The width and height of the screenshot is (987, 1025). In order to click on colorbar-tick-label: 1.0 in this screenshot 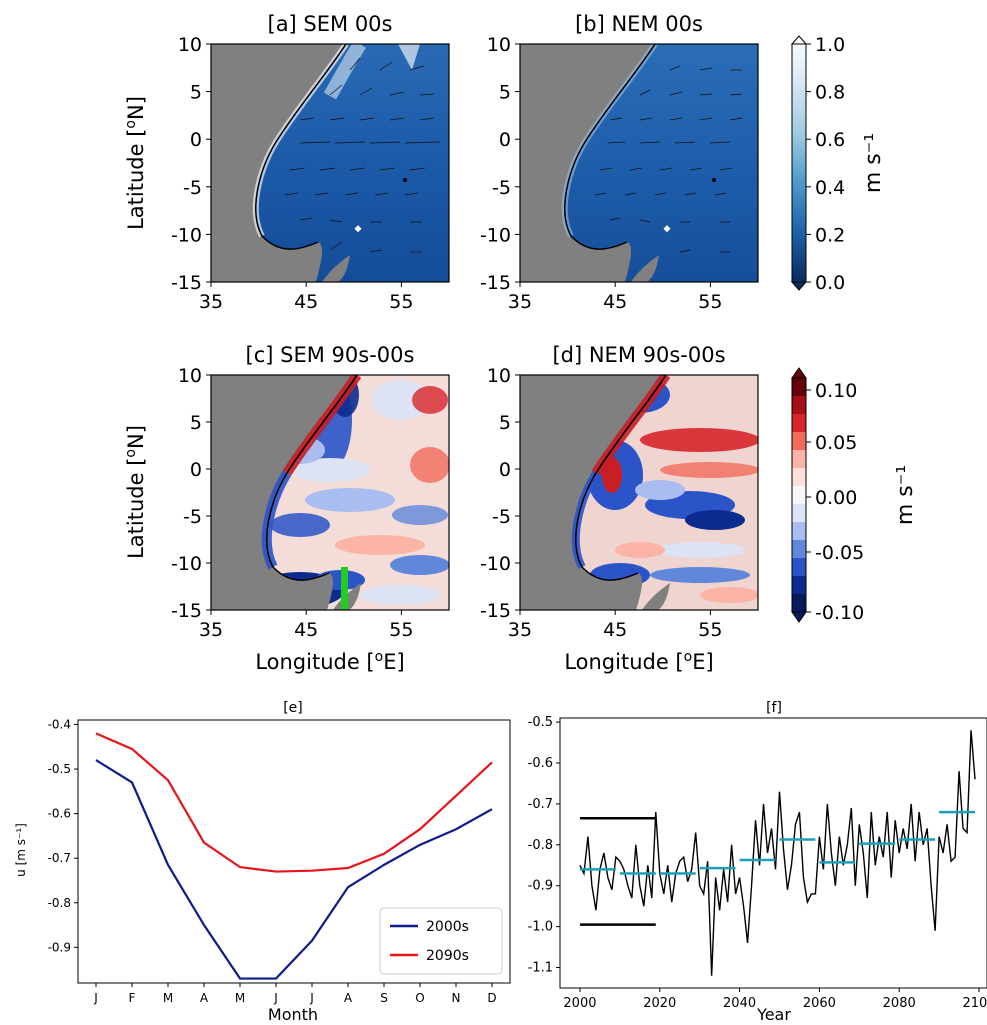, I will do `click(830, 45)`.